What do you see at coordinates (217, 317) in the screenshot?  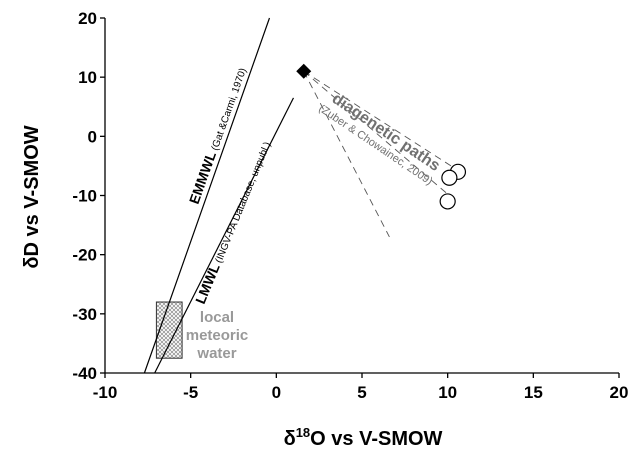 I see `local-meteoric-label-1: local` at bounding box center [217, 317].